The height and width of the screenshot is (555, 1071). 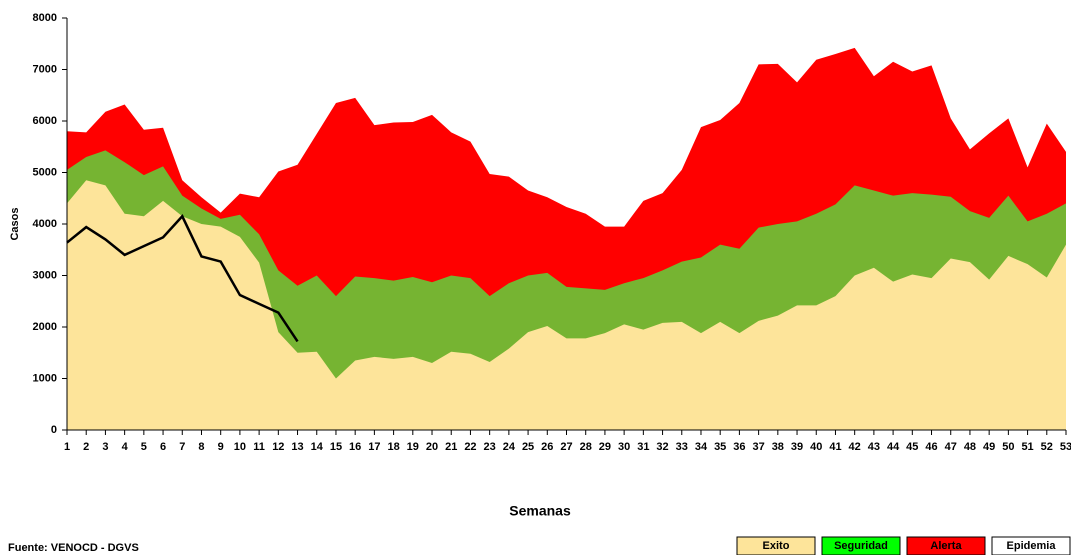 What do you see at coordinates (45, 18) in the screenshot?
I see `y-tick-label: 8000` at bounding box center [45, 18].